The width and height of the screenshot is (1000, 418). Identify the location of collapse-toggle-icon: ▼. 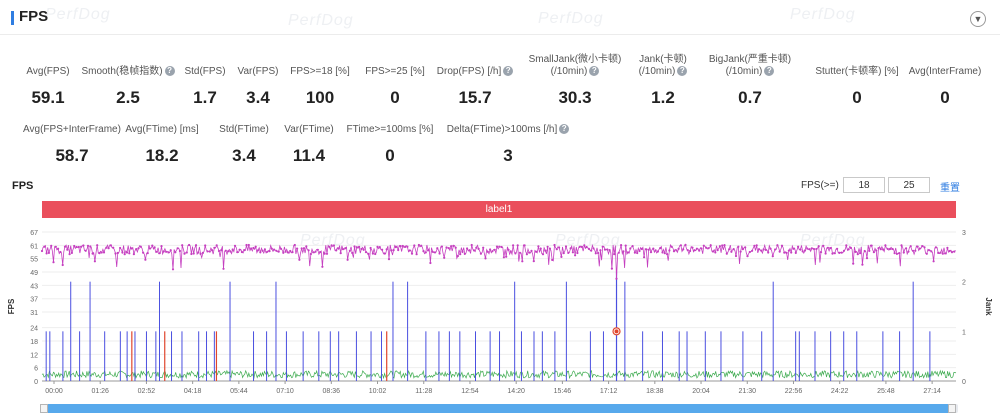
(978, 19).